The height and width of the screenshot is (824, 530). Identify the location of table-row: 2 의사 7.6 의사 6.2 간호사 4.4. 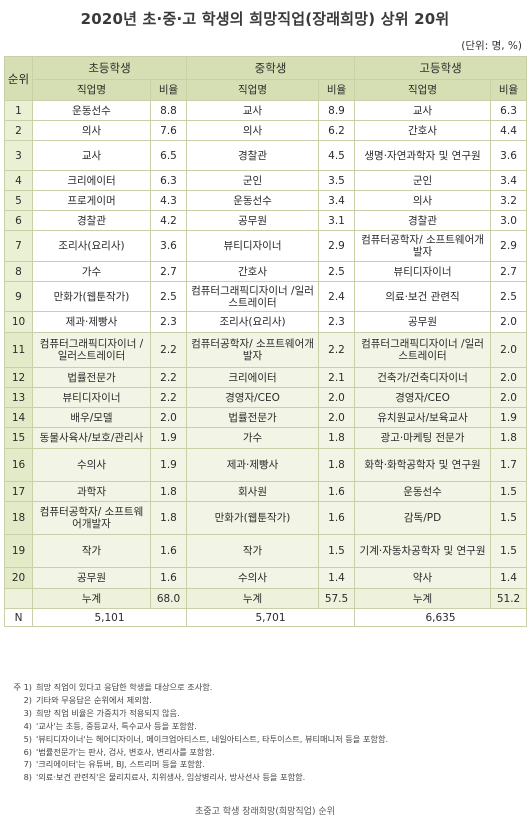
(266, 130).